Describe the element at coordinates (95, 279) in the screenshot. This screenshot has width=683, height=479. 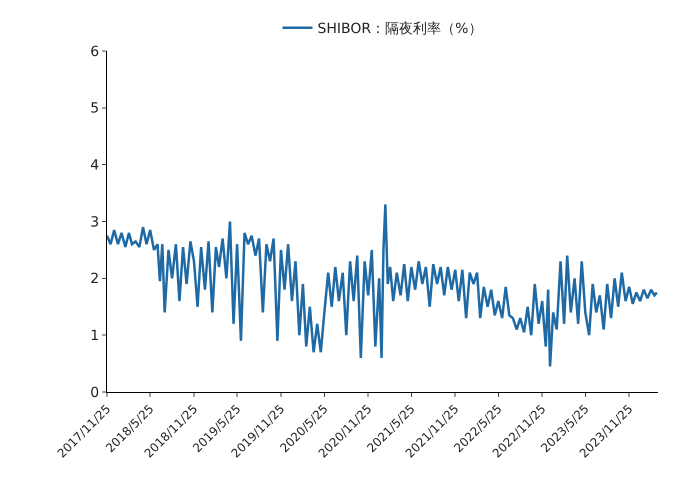
I see `y-tick-label: 2` at that location.